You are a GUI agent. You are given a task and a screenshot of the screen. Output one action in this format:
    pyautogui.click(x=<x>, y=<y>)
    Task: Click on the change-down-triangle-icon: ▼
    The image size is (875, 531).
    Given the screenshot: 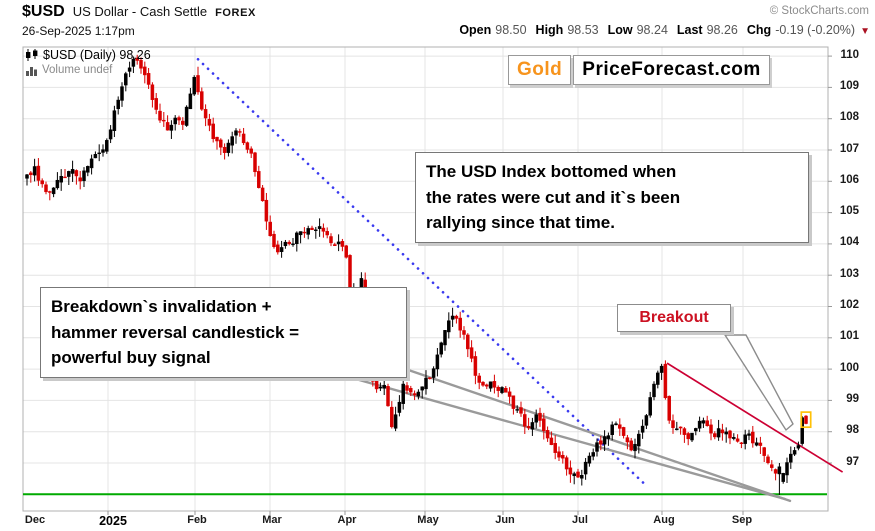 What is the action you would take?
    pyautogui.click(x=865, y=31)
    